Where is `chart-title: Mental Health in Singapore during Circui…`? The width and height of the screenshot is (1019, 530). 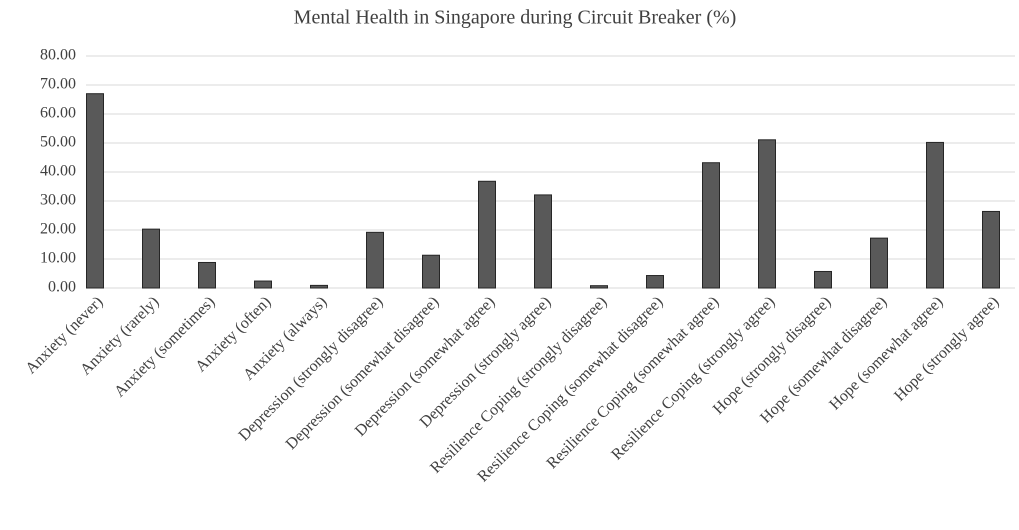 chart-title: Mental Health in Singapore during Circui… is located at coordinates (515, 18).